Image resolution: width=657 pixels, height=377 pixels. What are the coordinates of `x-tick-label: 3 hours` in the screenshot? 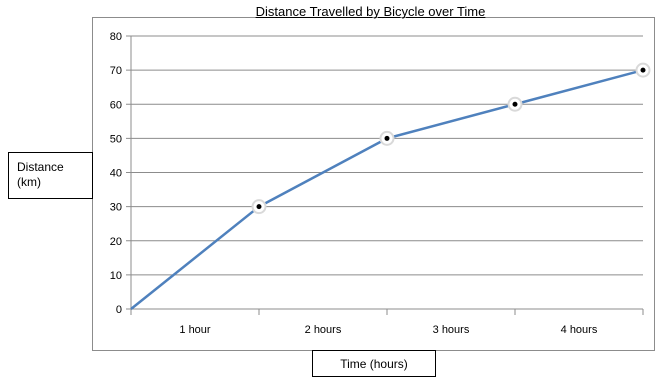 It's located at (451, 330).